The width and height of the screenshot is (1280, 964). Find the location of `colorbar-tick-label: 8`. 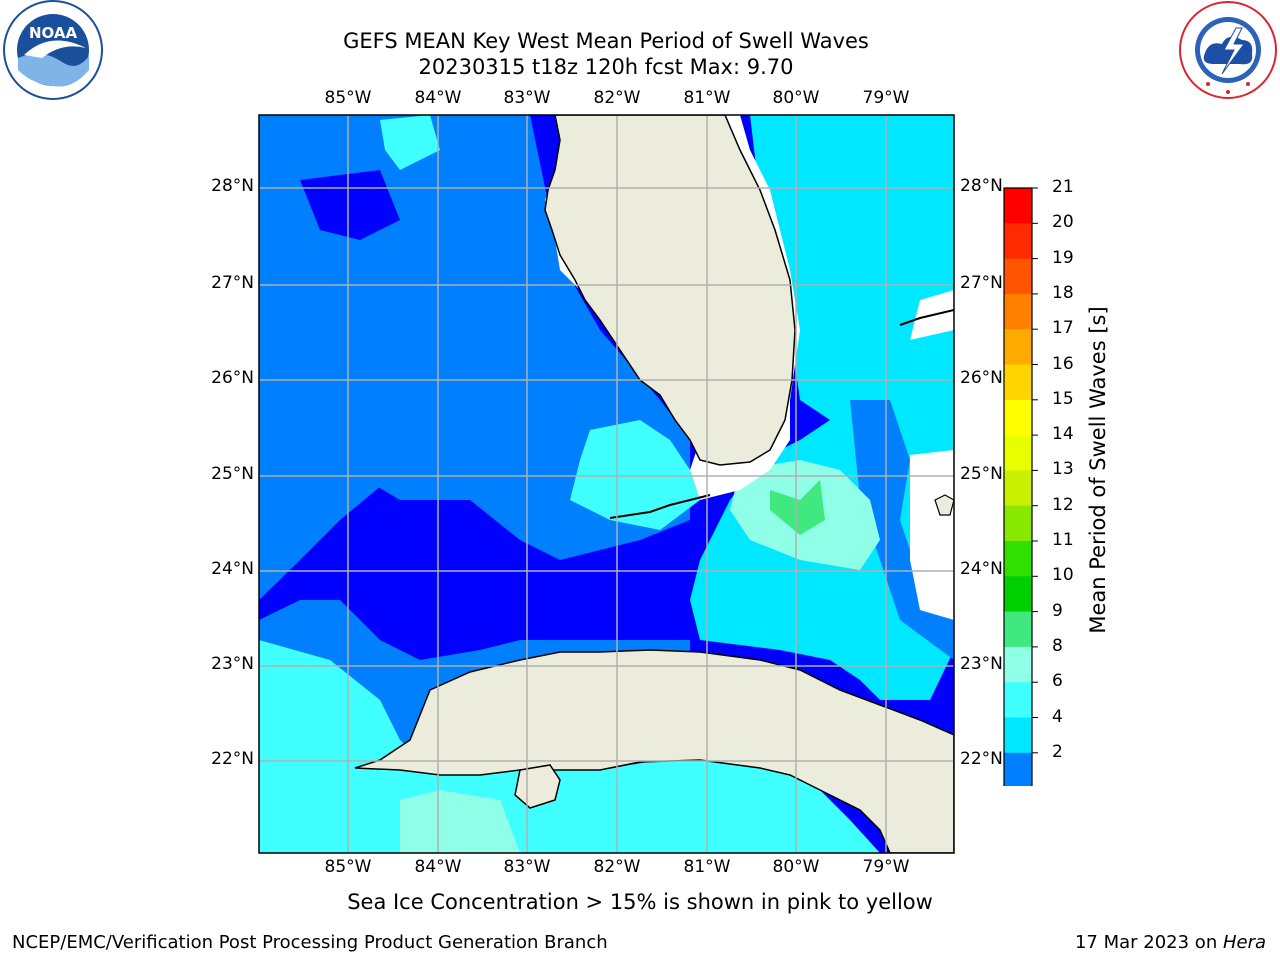

colorbar-tick-label: 8 is located at coordinates (1057, 645).